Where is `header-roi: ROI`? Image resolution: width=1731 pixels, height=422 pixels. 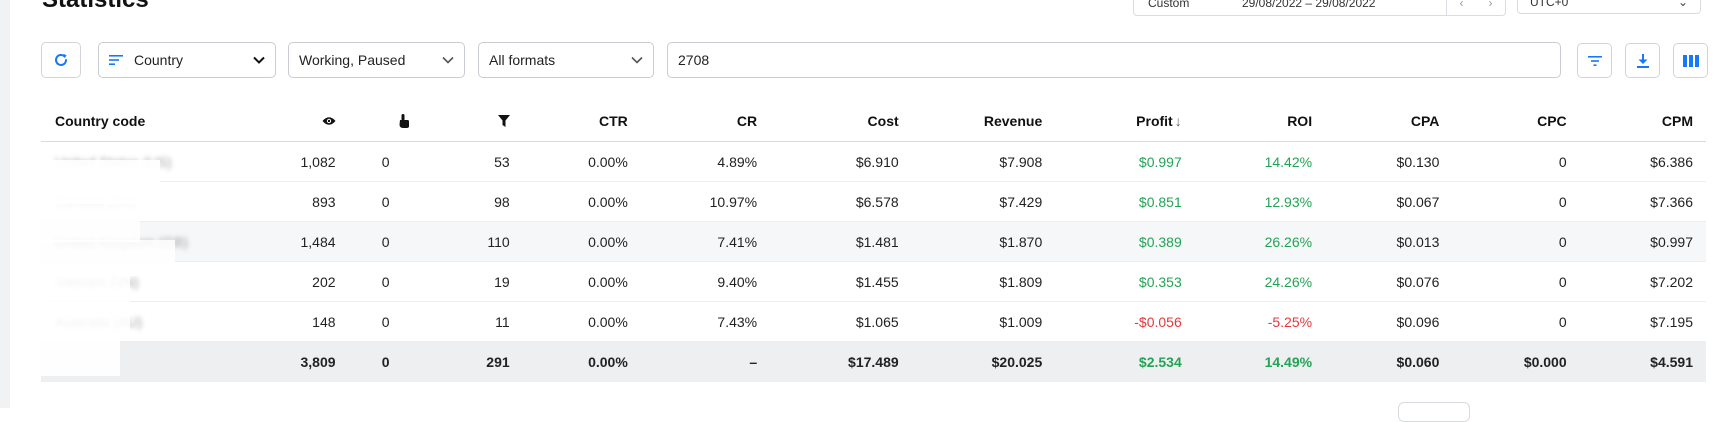
header-roi: ROI is located at coordinates (1260, 121).